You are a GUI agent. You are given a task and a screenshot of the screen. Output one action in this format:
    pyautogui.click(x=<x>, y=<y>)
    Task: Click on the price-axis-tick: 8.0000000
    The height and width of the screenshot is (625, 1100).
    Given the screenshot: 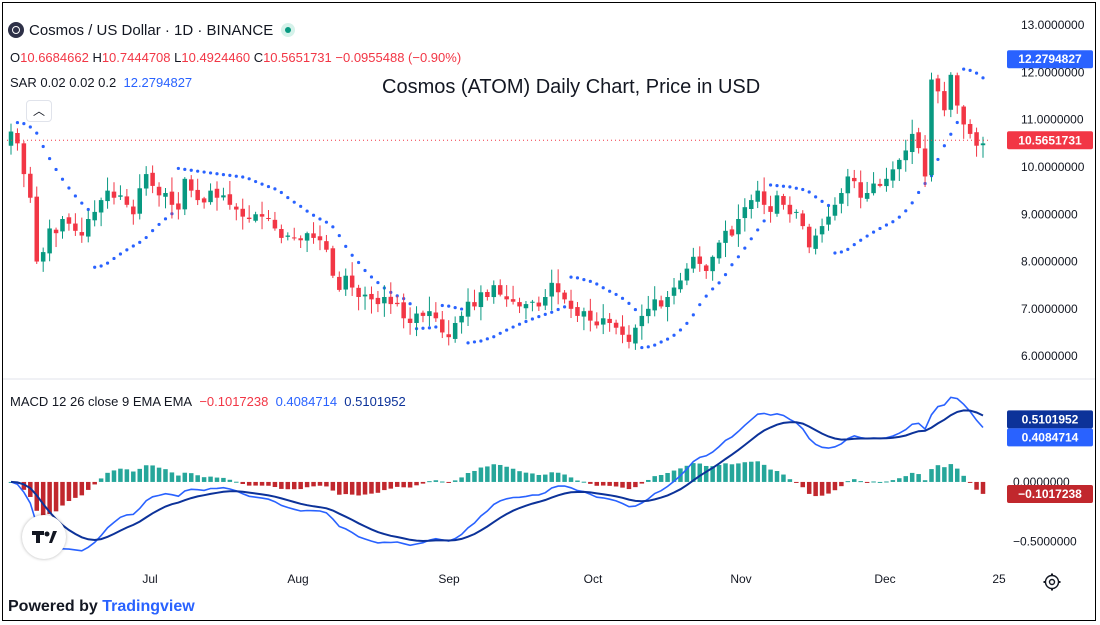 What is the action you would take?
    pyautogui.click(x=1049, y=262)
    